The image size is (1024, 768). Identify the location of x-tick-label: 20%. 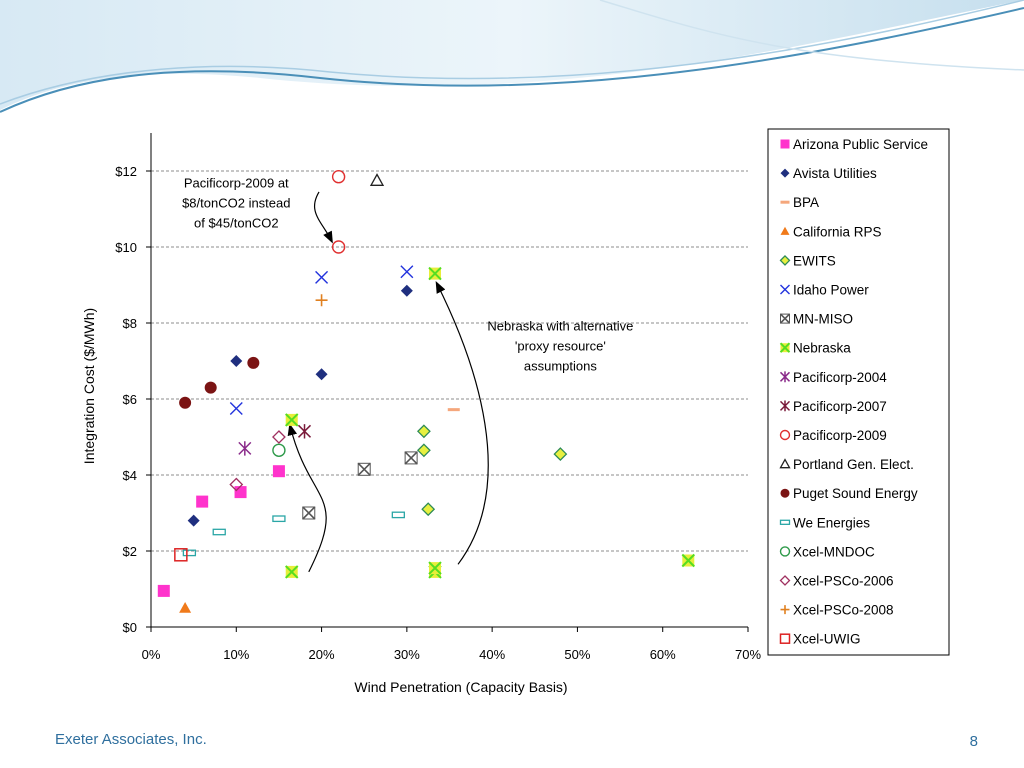
(322, 654).